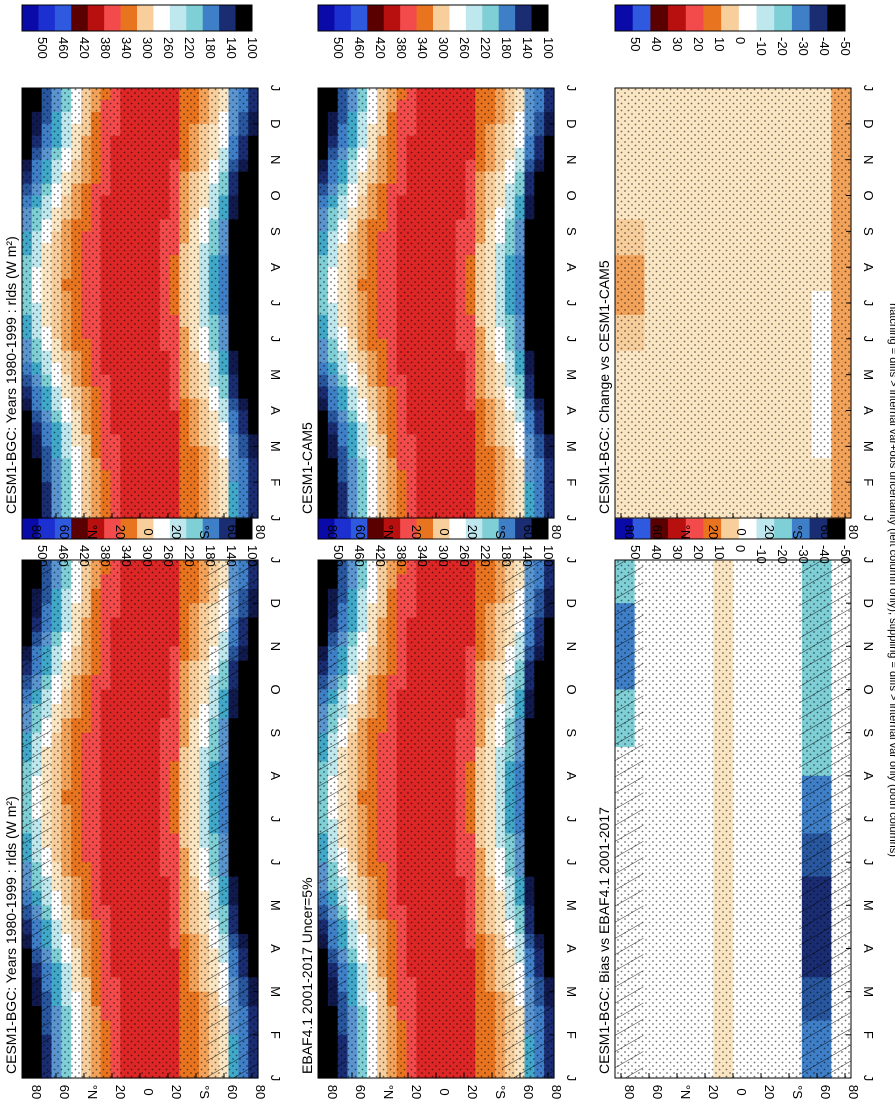 The image size is (895, 1102). I want to click on colorbar-label: 0, so click(740, 548).